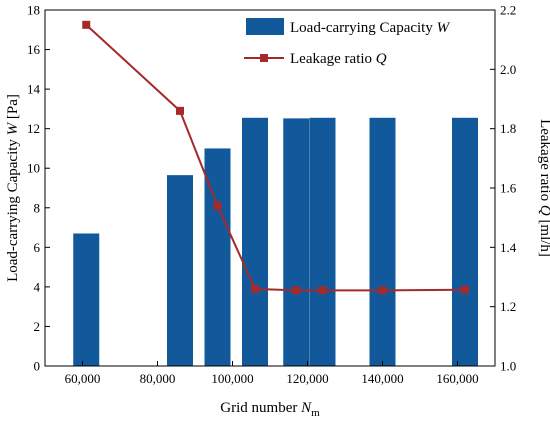  I want to click on y-left-tick-label: 14, so click(34, 89).